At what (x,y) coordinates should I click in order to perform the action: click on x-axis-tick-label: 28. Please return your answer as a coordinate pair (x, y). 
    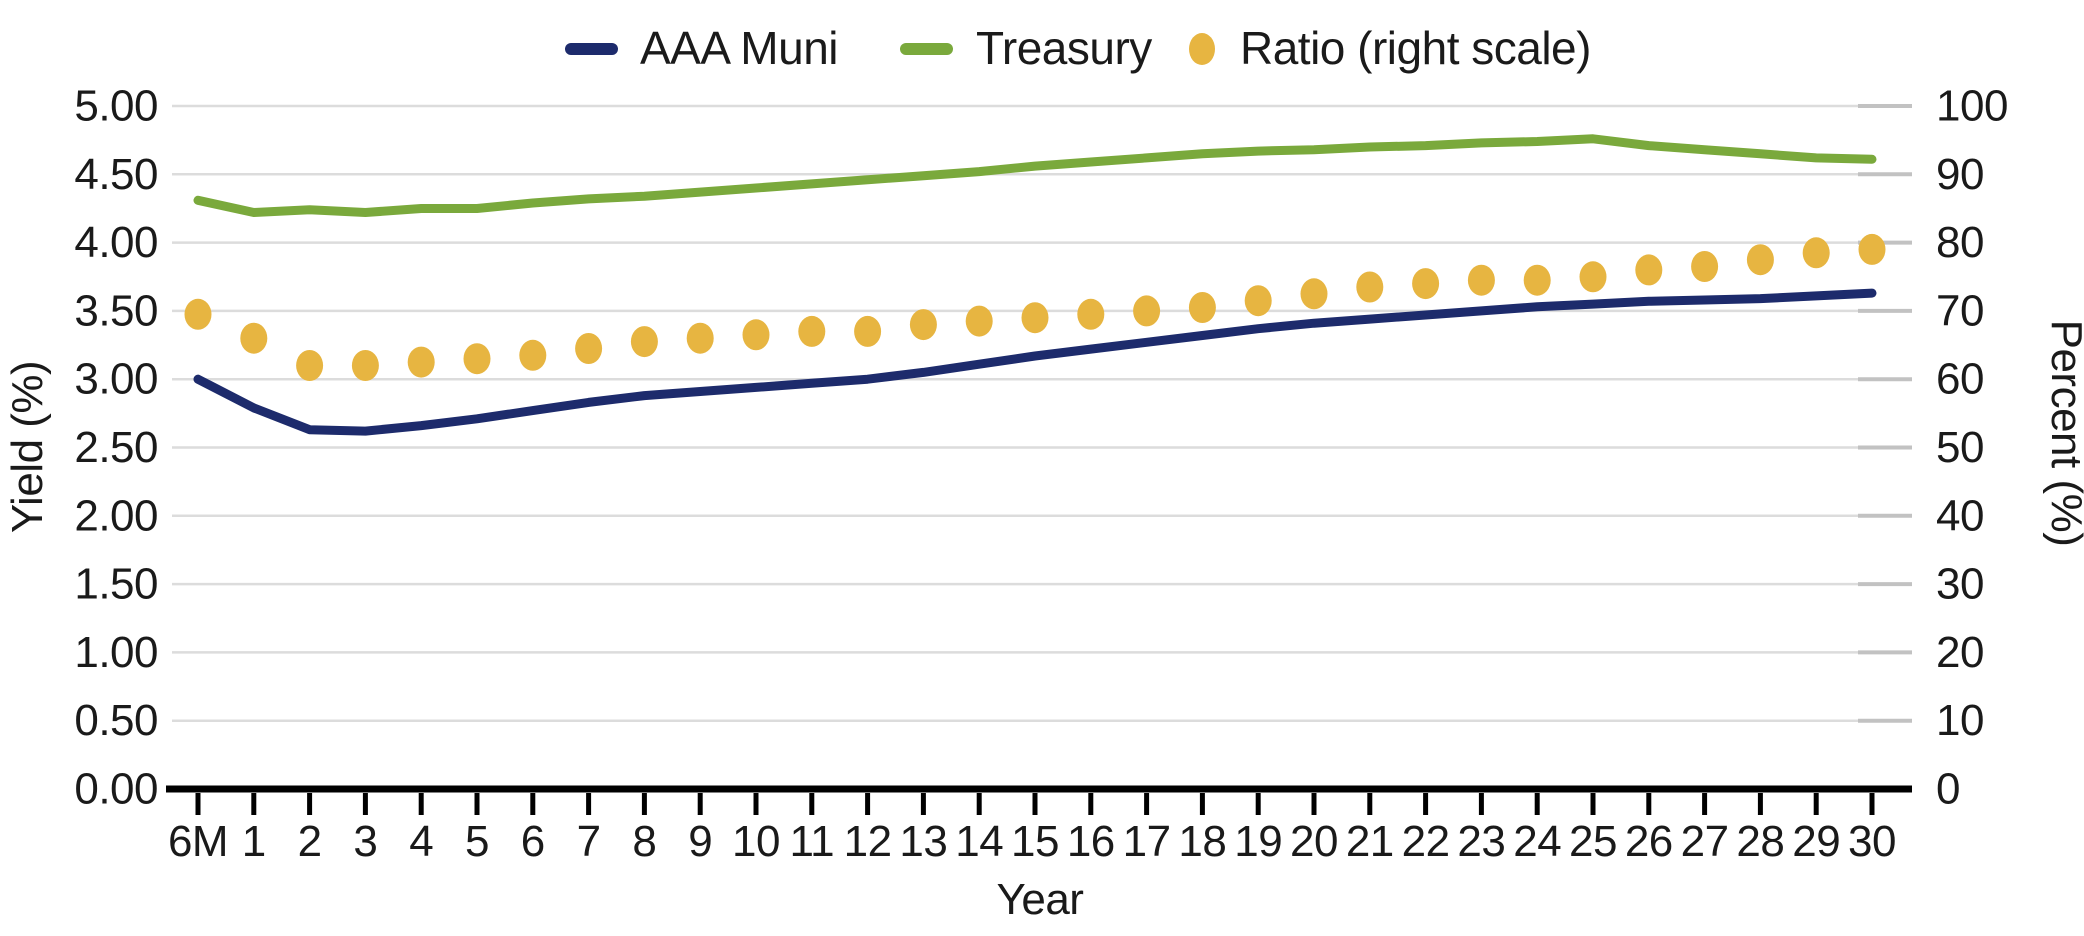
    Looking at the image, I should click on (1760, 841).